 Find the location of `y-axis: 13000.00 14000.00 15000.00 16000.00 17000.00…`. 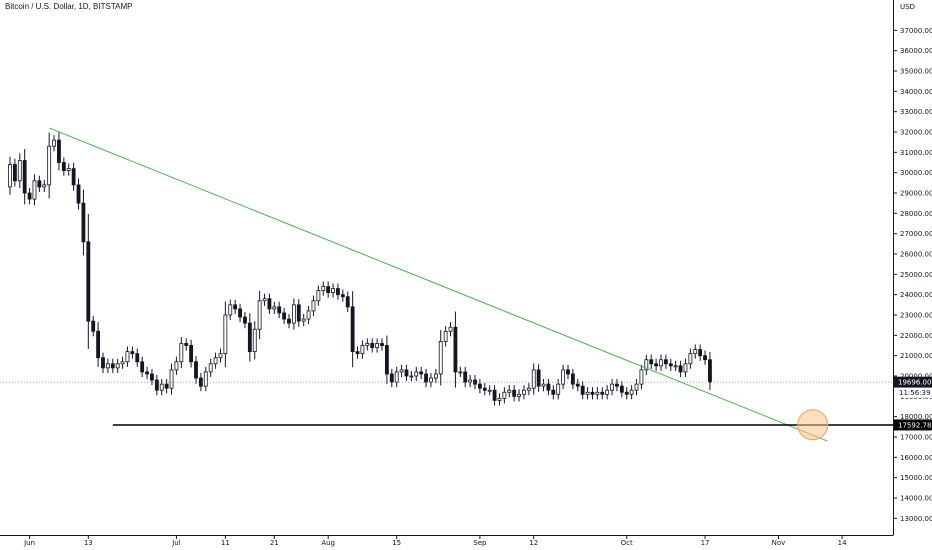

y-axis: 13000.00 14000.00 15000.00 16000.00 17000.00… is located at coordinates (912, 275).